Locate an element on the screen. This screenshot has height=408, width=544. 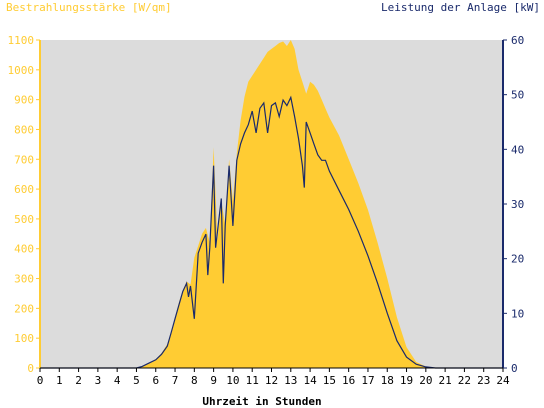
x-axis-tick-label: 7 is located at coordinates (175, 380).